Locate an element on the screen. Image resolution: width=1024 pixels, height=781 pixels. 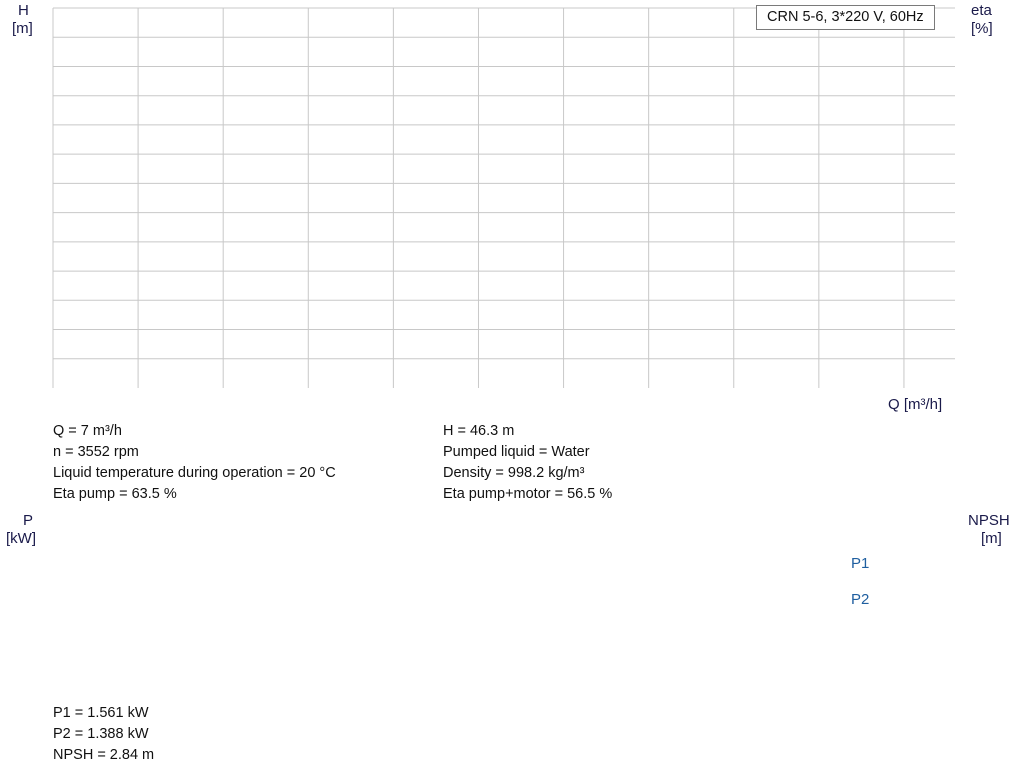
info-p2: P2 = 1.388 kW is located at coordinates (101, 734).